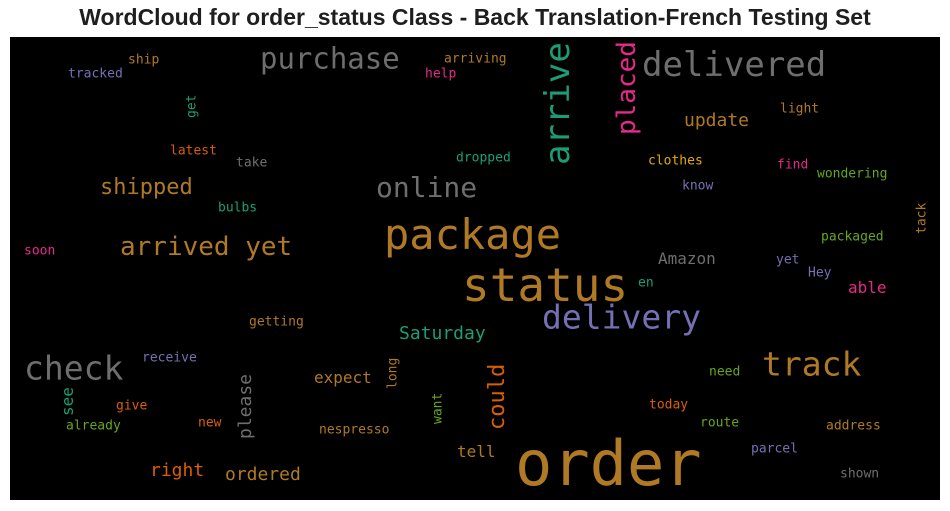 This screenshot has height=511, width=950. Describe the element at coordinates (621, 317) in the screenshot. I see `word-delivery: delivery` at that location.